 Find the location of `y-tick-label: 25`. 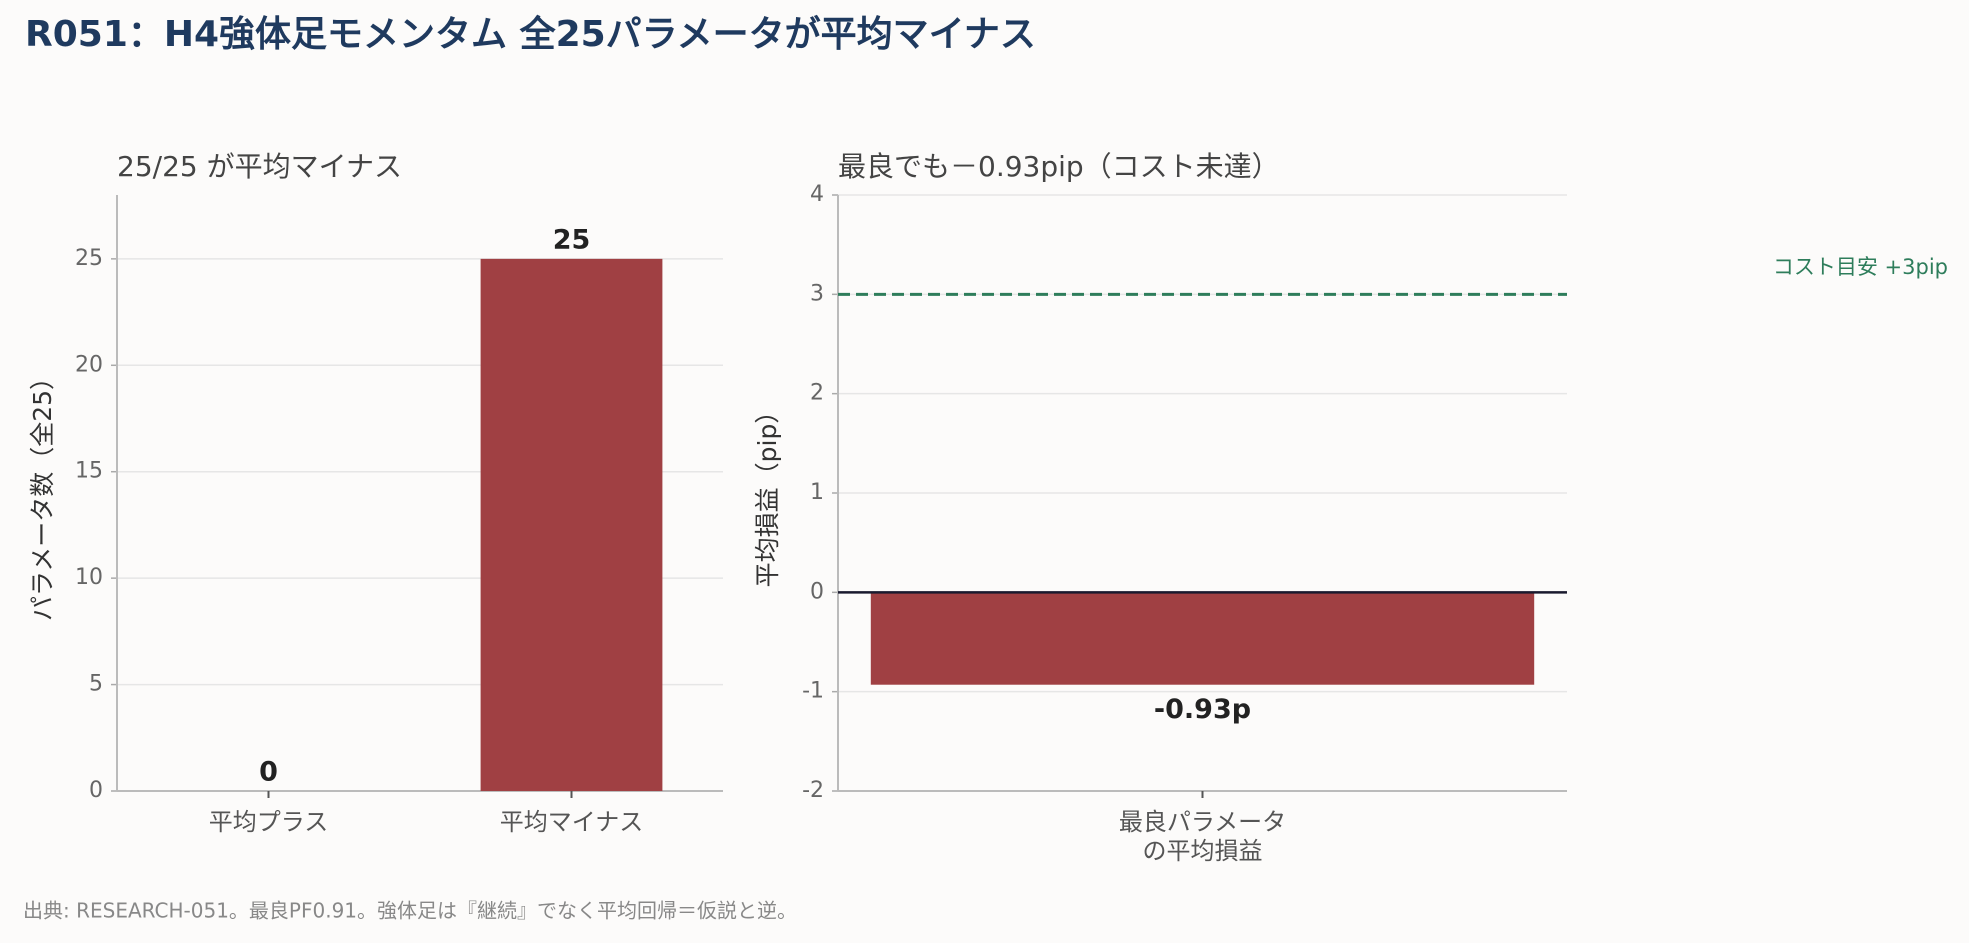

y-tick-label: 25 is located at coordinates (89, 258).